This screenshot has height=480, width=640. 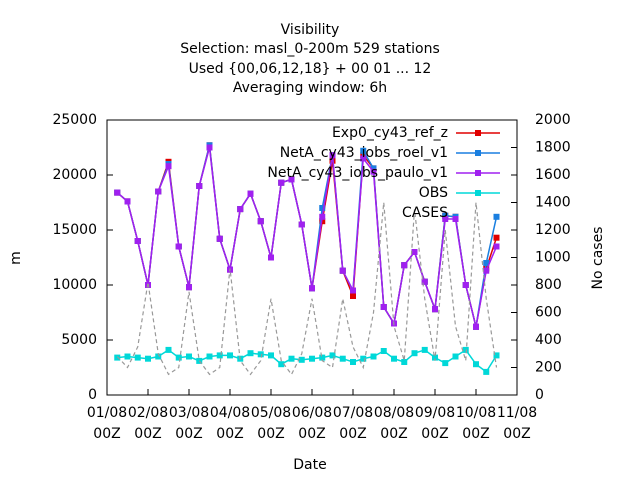 What do you see at coordinates (310, 49) in the screenshot?
I see `title-line: Selection: masl_0-200m 529 stations` at bounding box center [310, 49].